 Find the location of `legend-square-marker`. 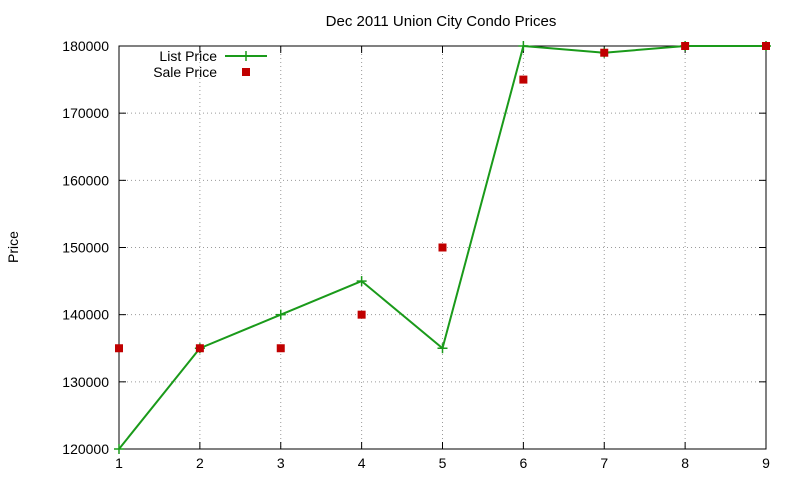

legend-square-marker is located at coordinates (246, 72).